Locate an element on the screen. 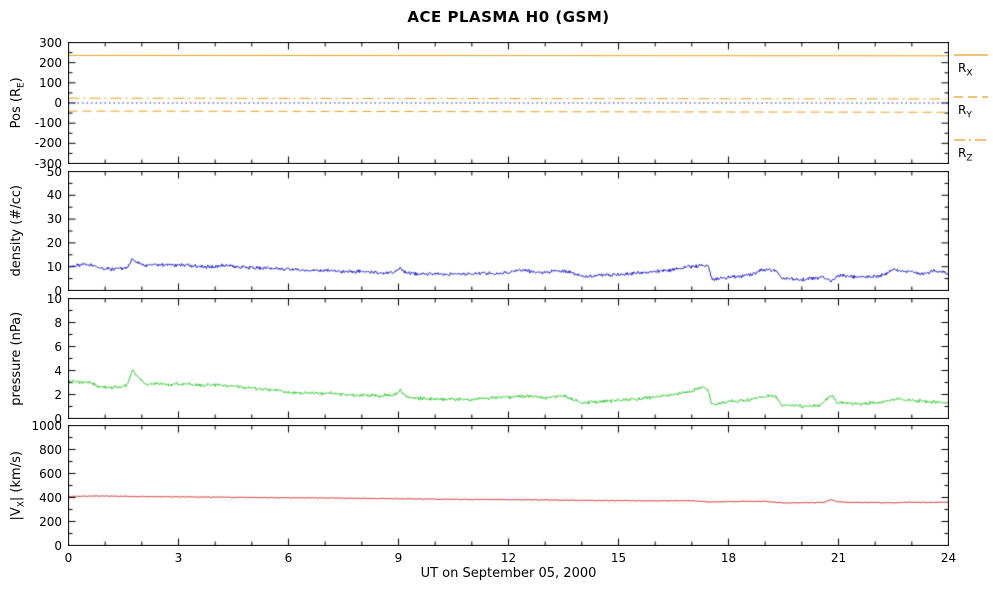 Image resolution: width=993 pixels, height=600 pixels. x-axis-label: UT on September 05, 2000 is located at coordinates (508, 573).